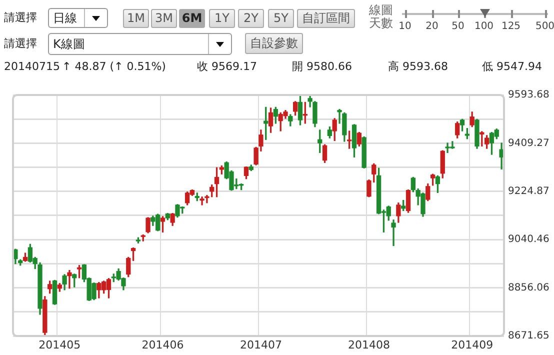 The image size is (554, 355). What do you see at coordinates (529, 288) in the screenshot?
I see `y-tick-label: 8856.06` at bounding box center [529, 288].